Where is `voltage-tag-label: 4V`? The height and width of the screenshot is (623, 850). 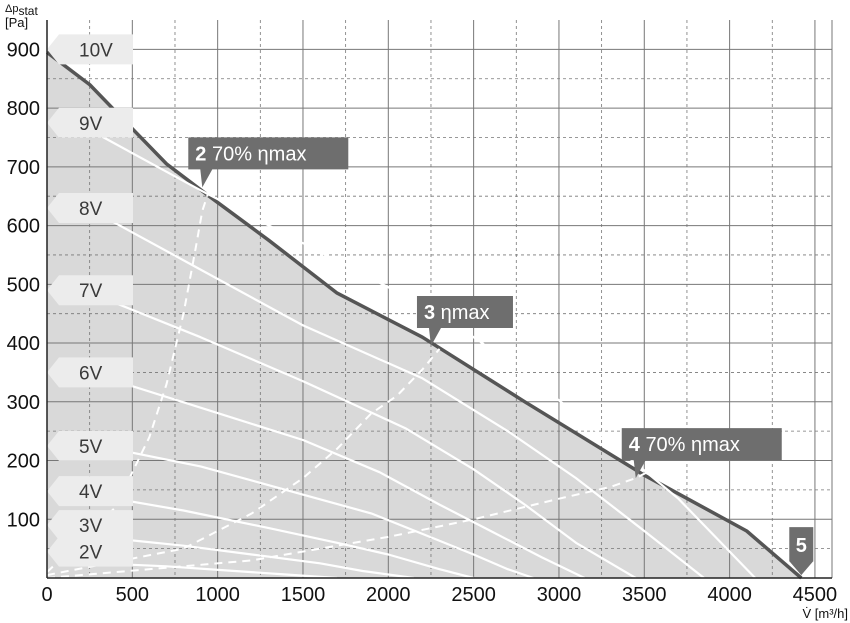 voltage-tag-label: 4V is located at coordinates (91, 492).